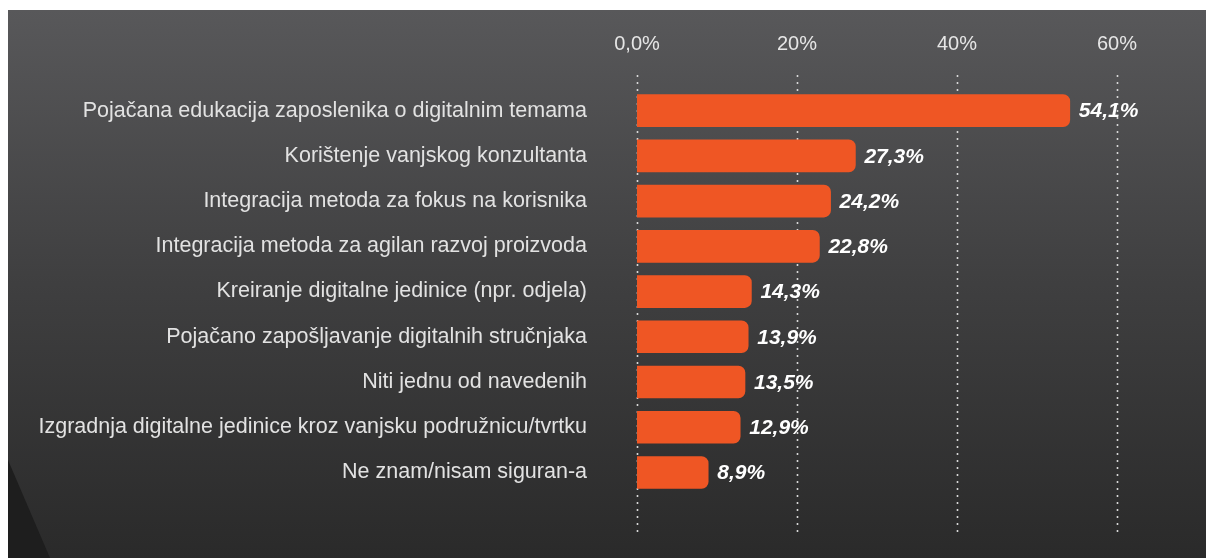  Describe the element at coordinates (869, 200) in the screenshot. I see `data-label: 24,2%` at that location.